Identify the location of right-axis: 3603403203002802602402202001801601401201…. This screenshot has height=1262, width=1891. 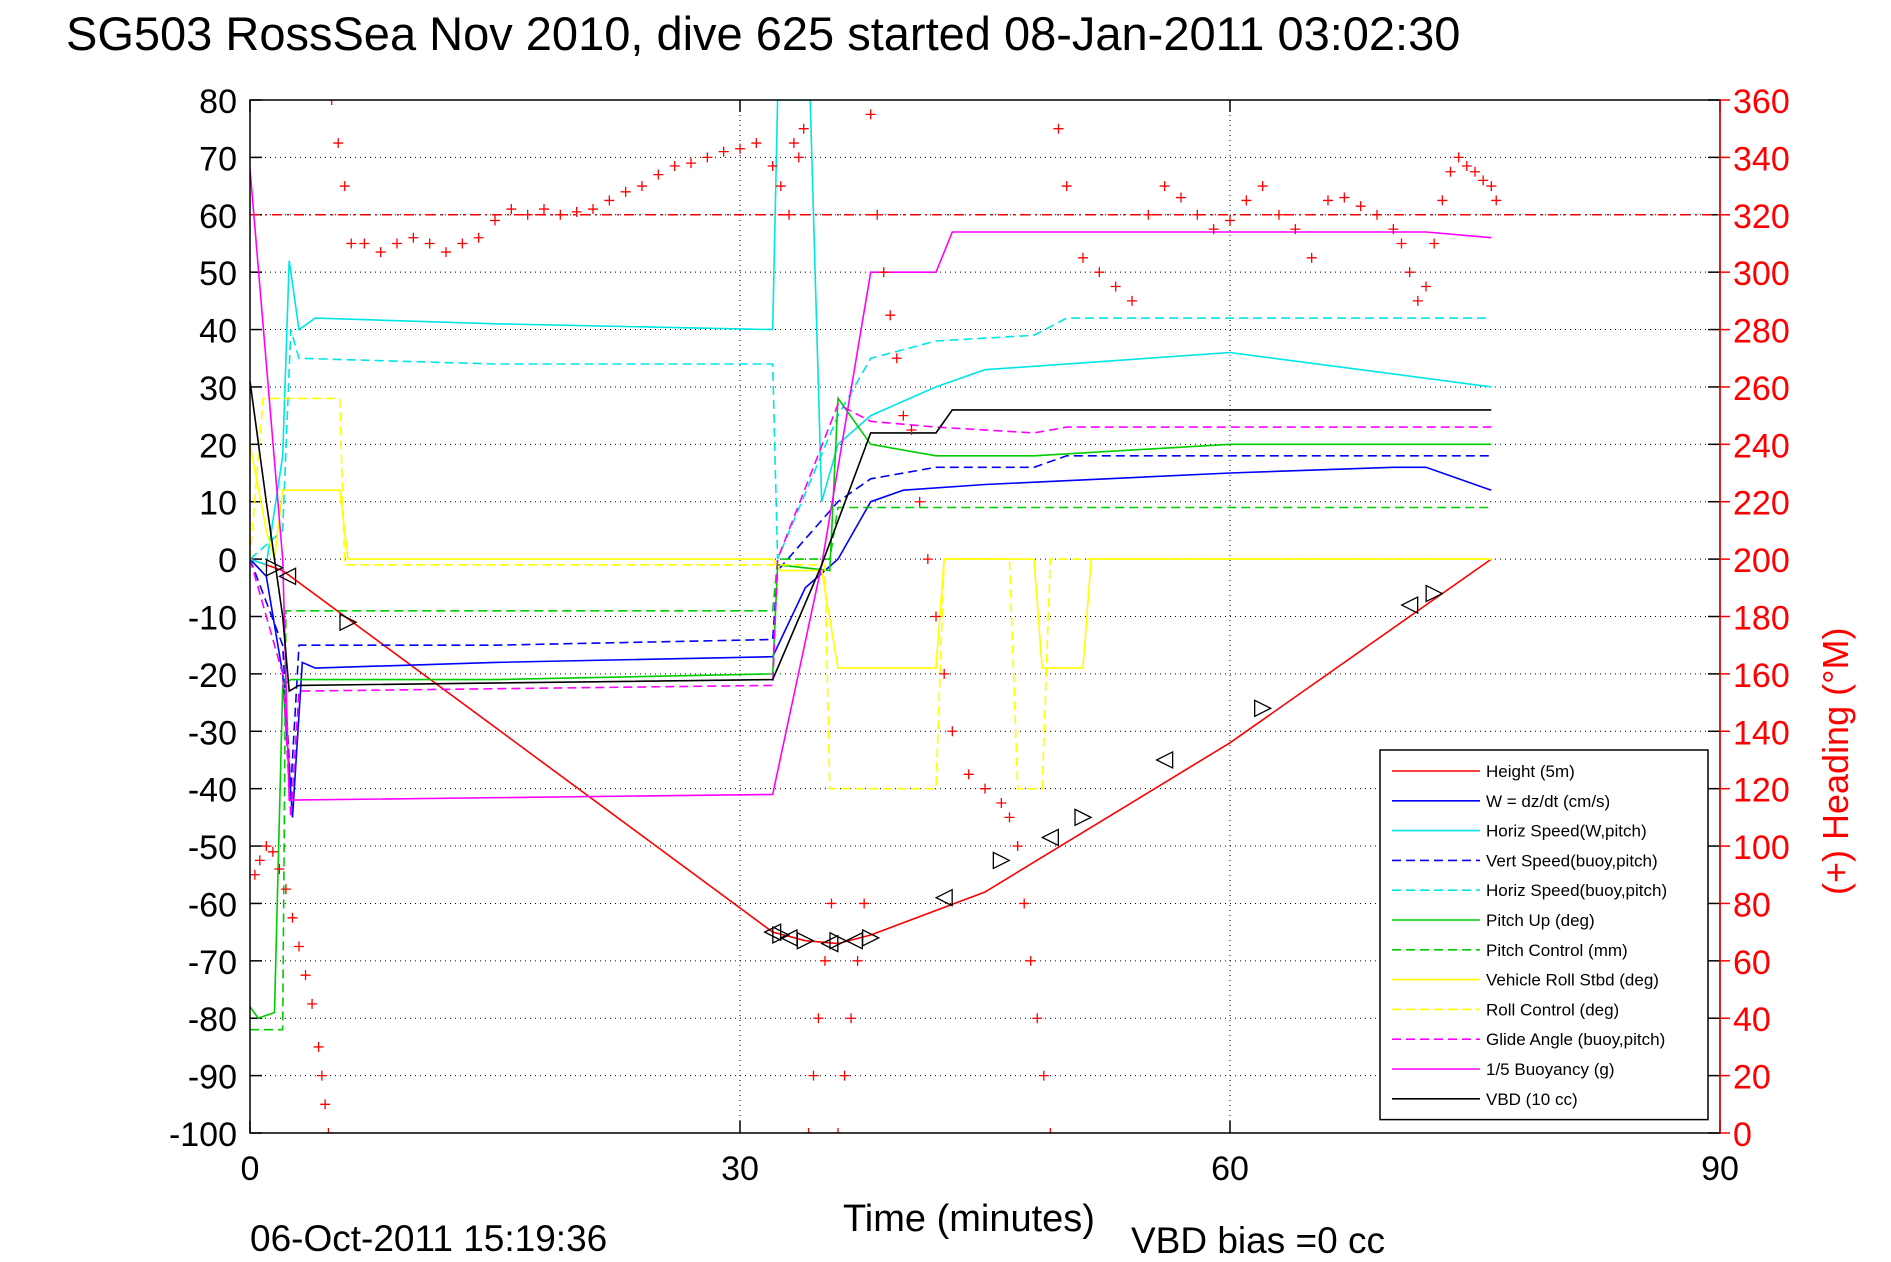
(1755, 618).